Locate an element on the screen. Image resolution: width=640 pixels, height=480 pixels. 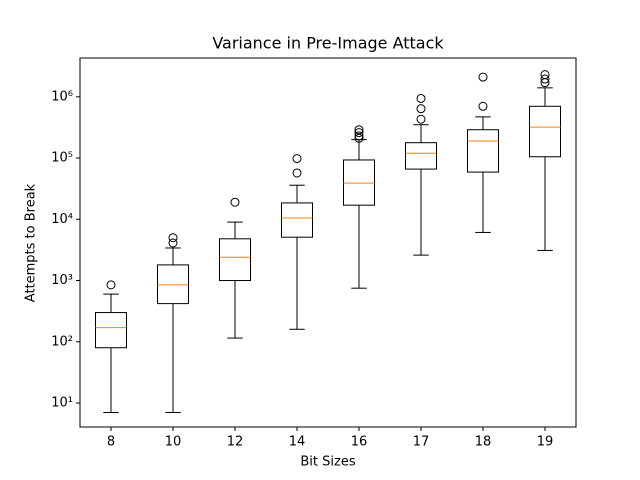
x-tick-label: 14 is located at coordinates (297, 442).